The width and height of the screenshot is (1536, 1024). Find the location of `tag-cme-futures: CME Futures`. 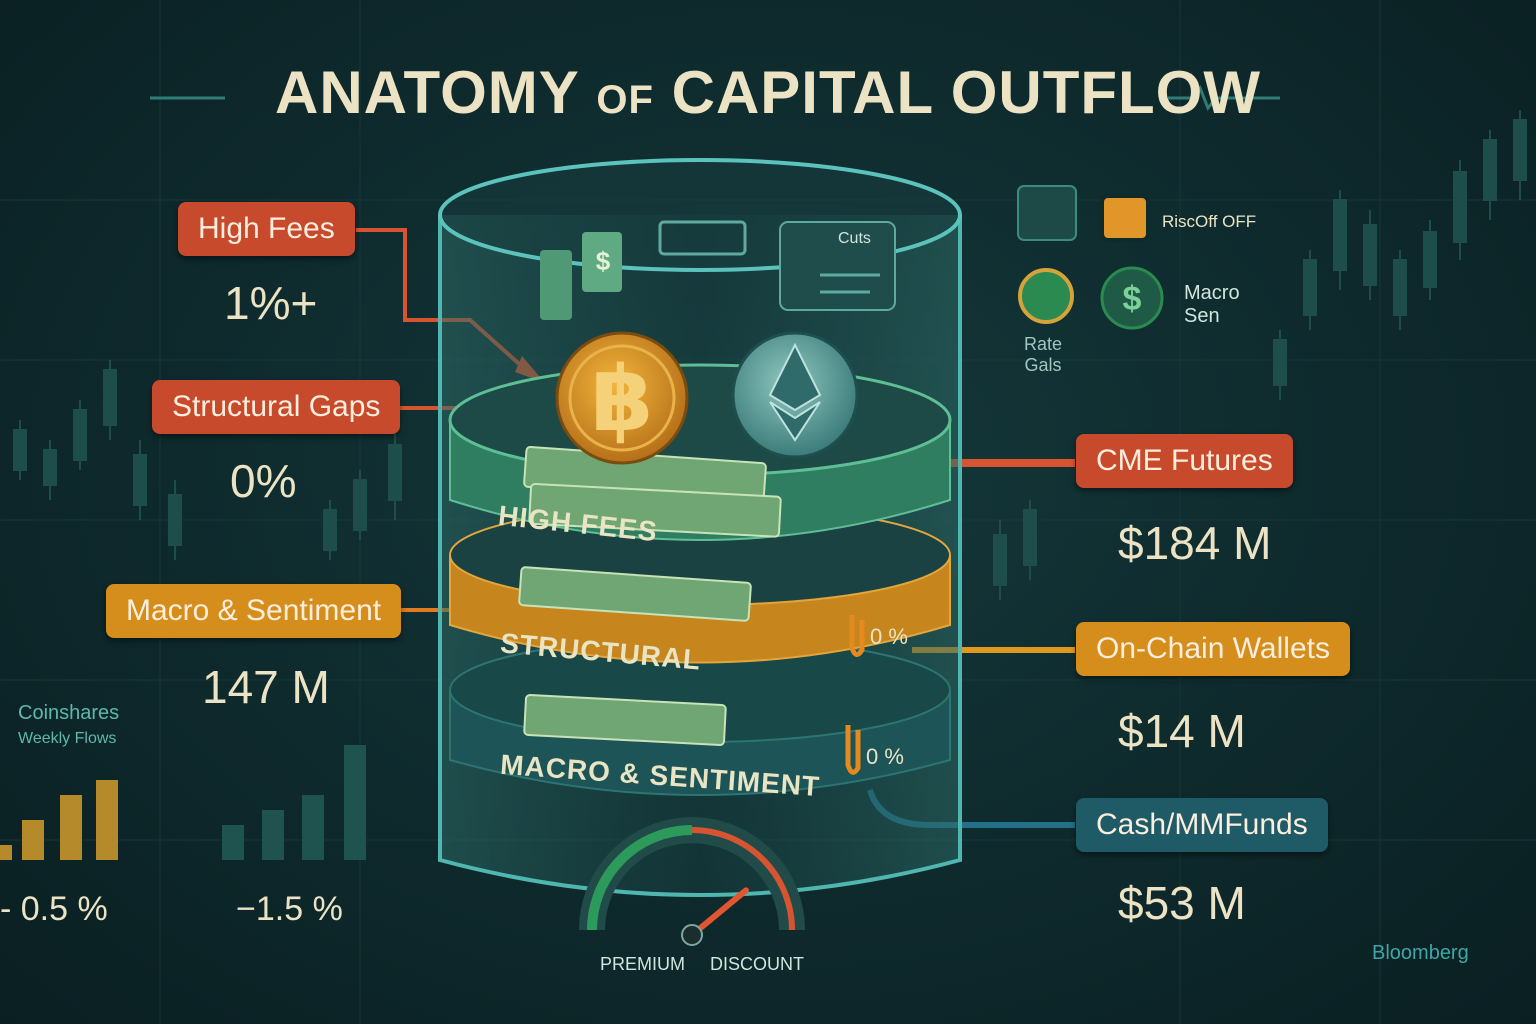

tag-cme-futures: CME Futures is located at coordinates (1184, 461).